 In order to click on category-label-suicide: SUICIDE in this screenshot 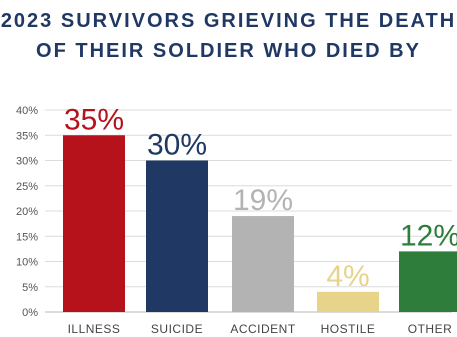, I will do `click(177, 329)`.